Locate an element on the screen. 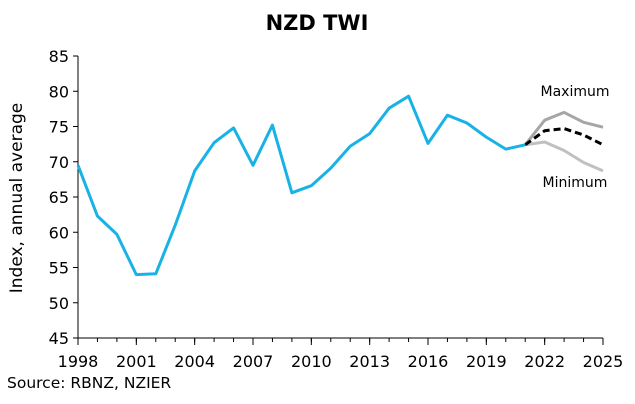  x-tick-label: 2010 is located at coordinates (311, 361).